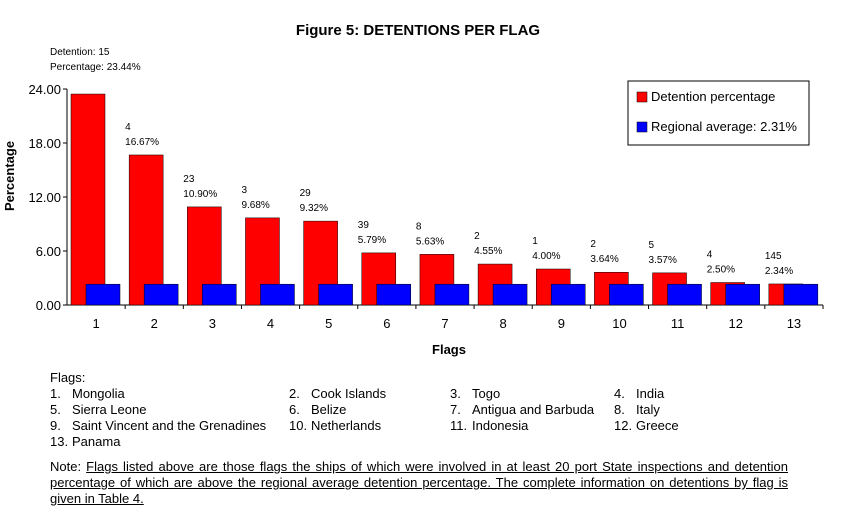 The height and width of the screenshot is (526, 841). I want to click on data-label-percentage: 5.63%, so click(430, 241).